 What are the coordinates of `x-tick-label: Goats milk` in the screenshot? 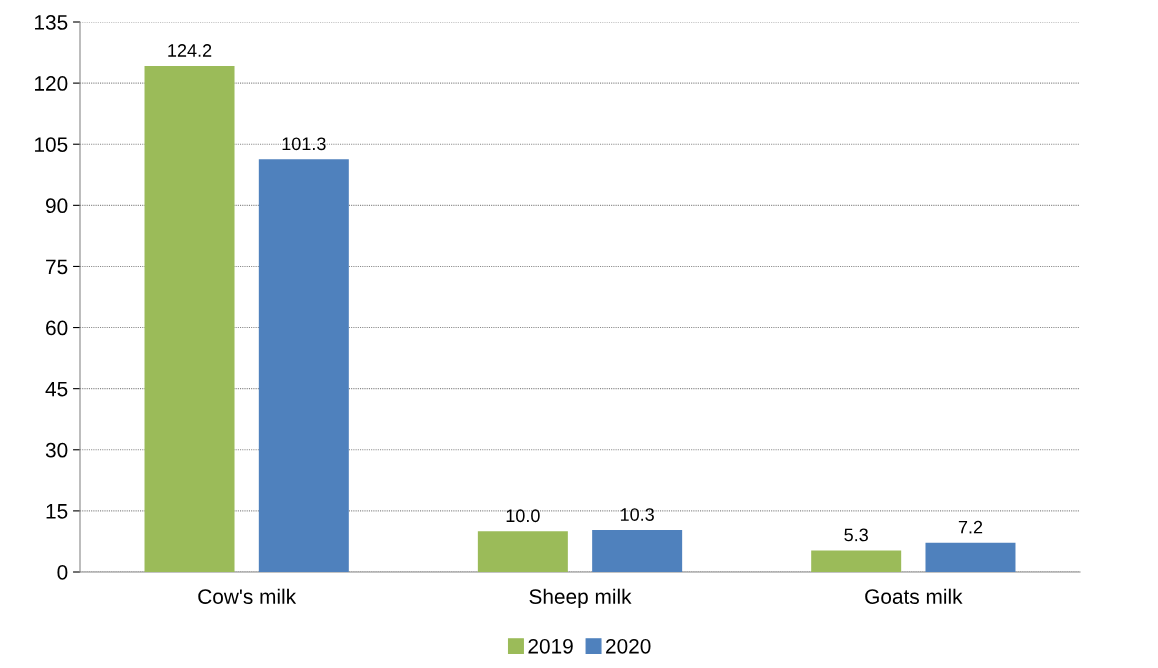 It's located at (914, 596).